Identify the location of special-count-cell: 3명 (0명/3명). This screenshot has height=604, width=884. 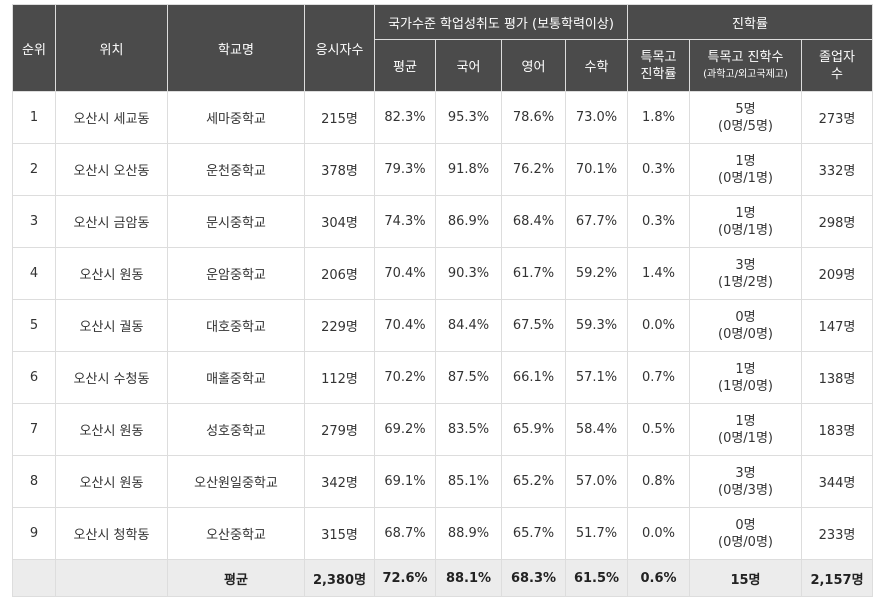
(745, 481).